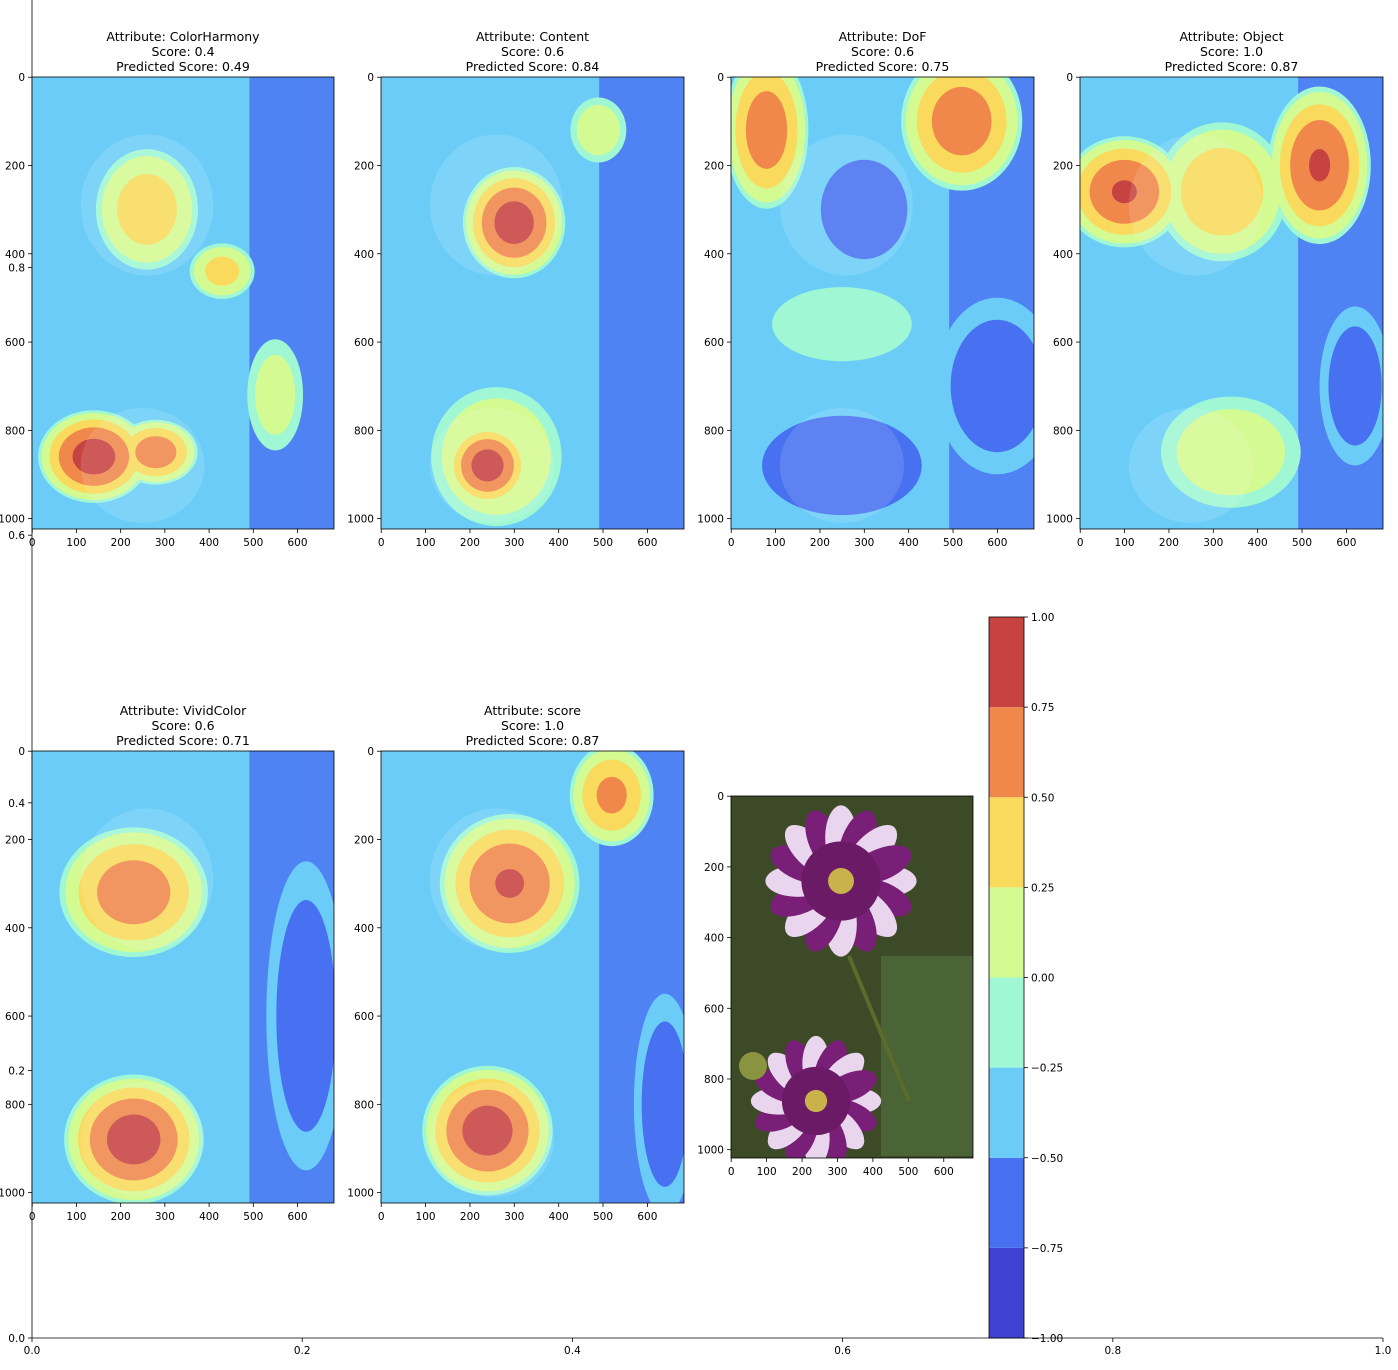 This screenshot has height=1370, width=1398. Describe the element at coordinates (533, 66) in the screenshot. I see `panel-title-line: Predicted Score: 0.84` at that location.